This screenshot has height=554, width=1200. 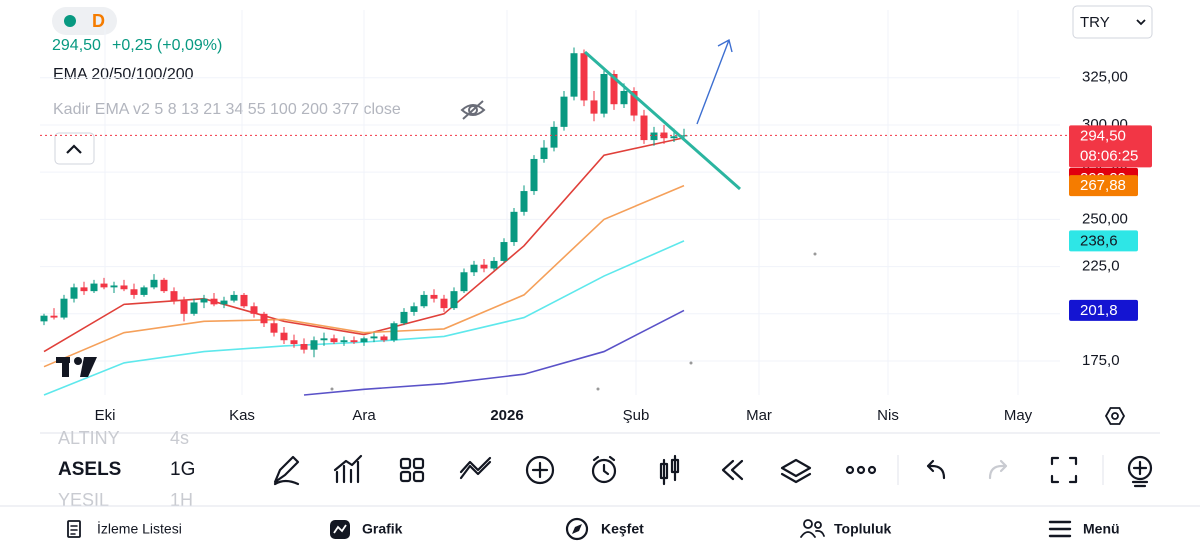 What do you see at coordinates (1141, 22) in the screenshot?
I see `chevron-down` at bounding box center [1141, 22].